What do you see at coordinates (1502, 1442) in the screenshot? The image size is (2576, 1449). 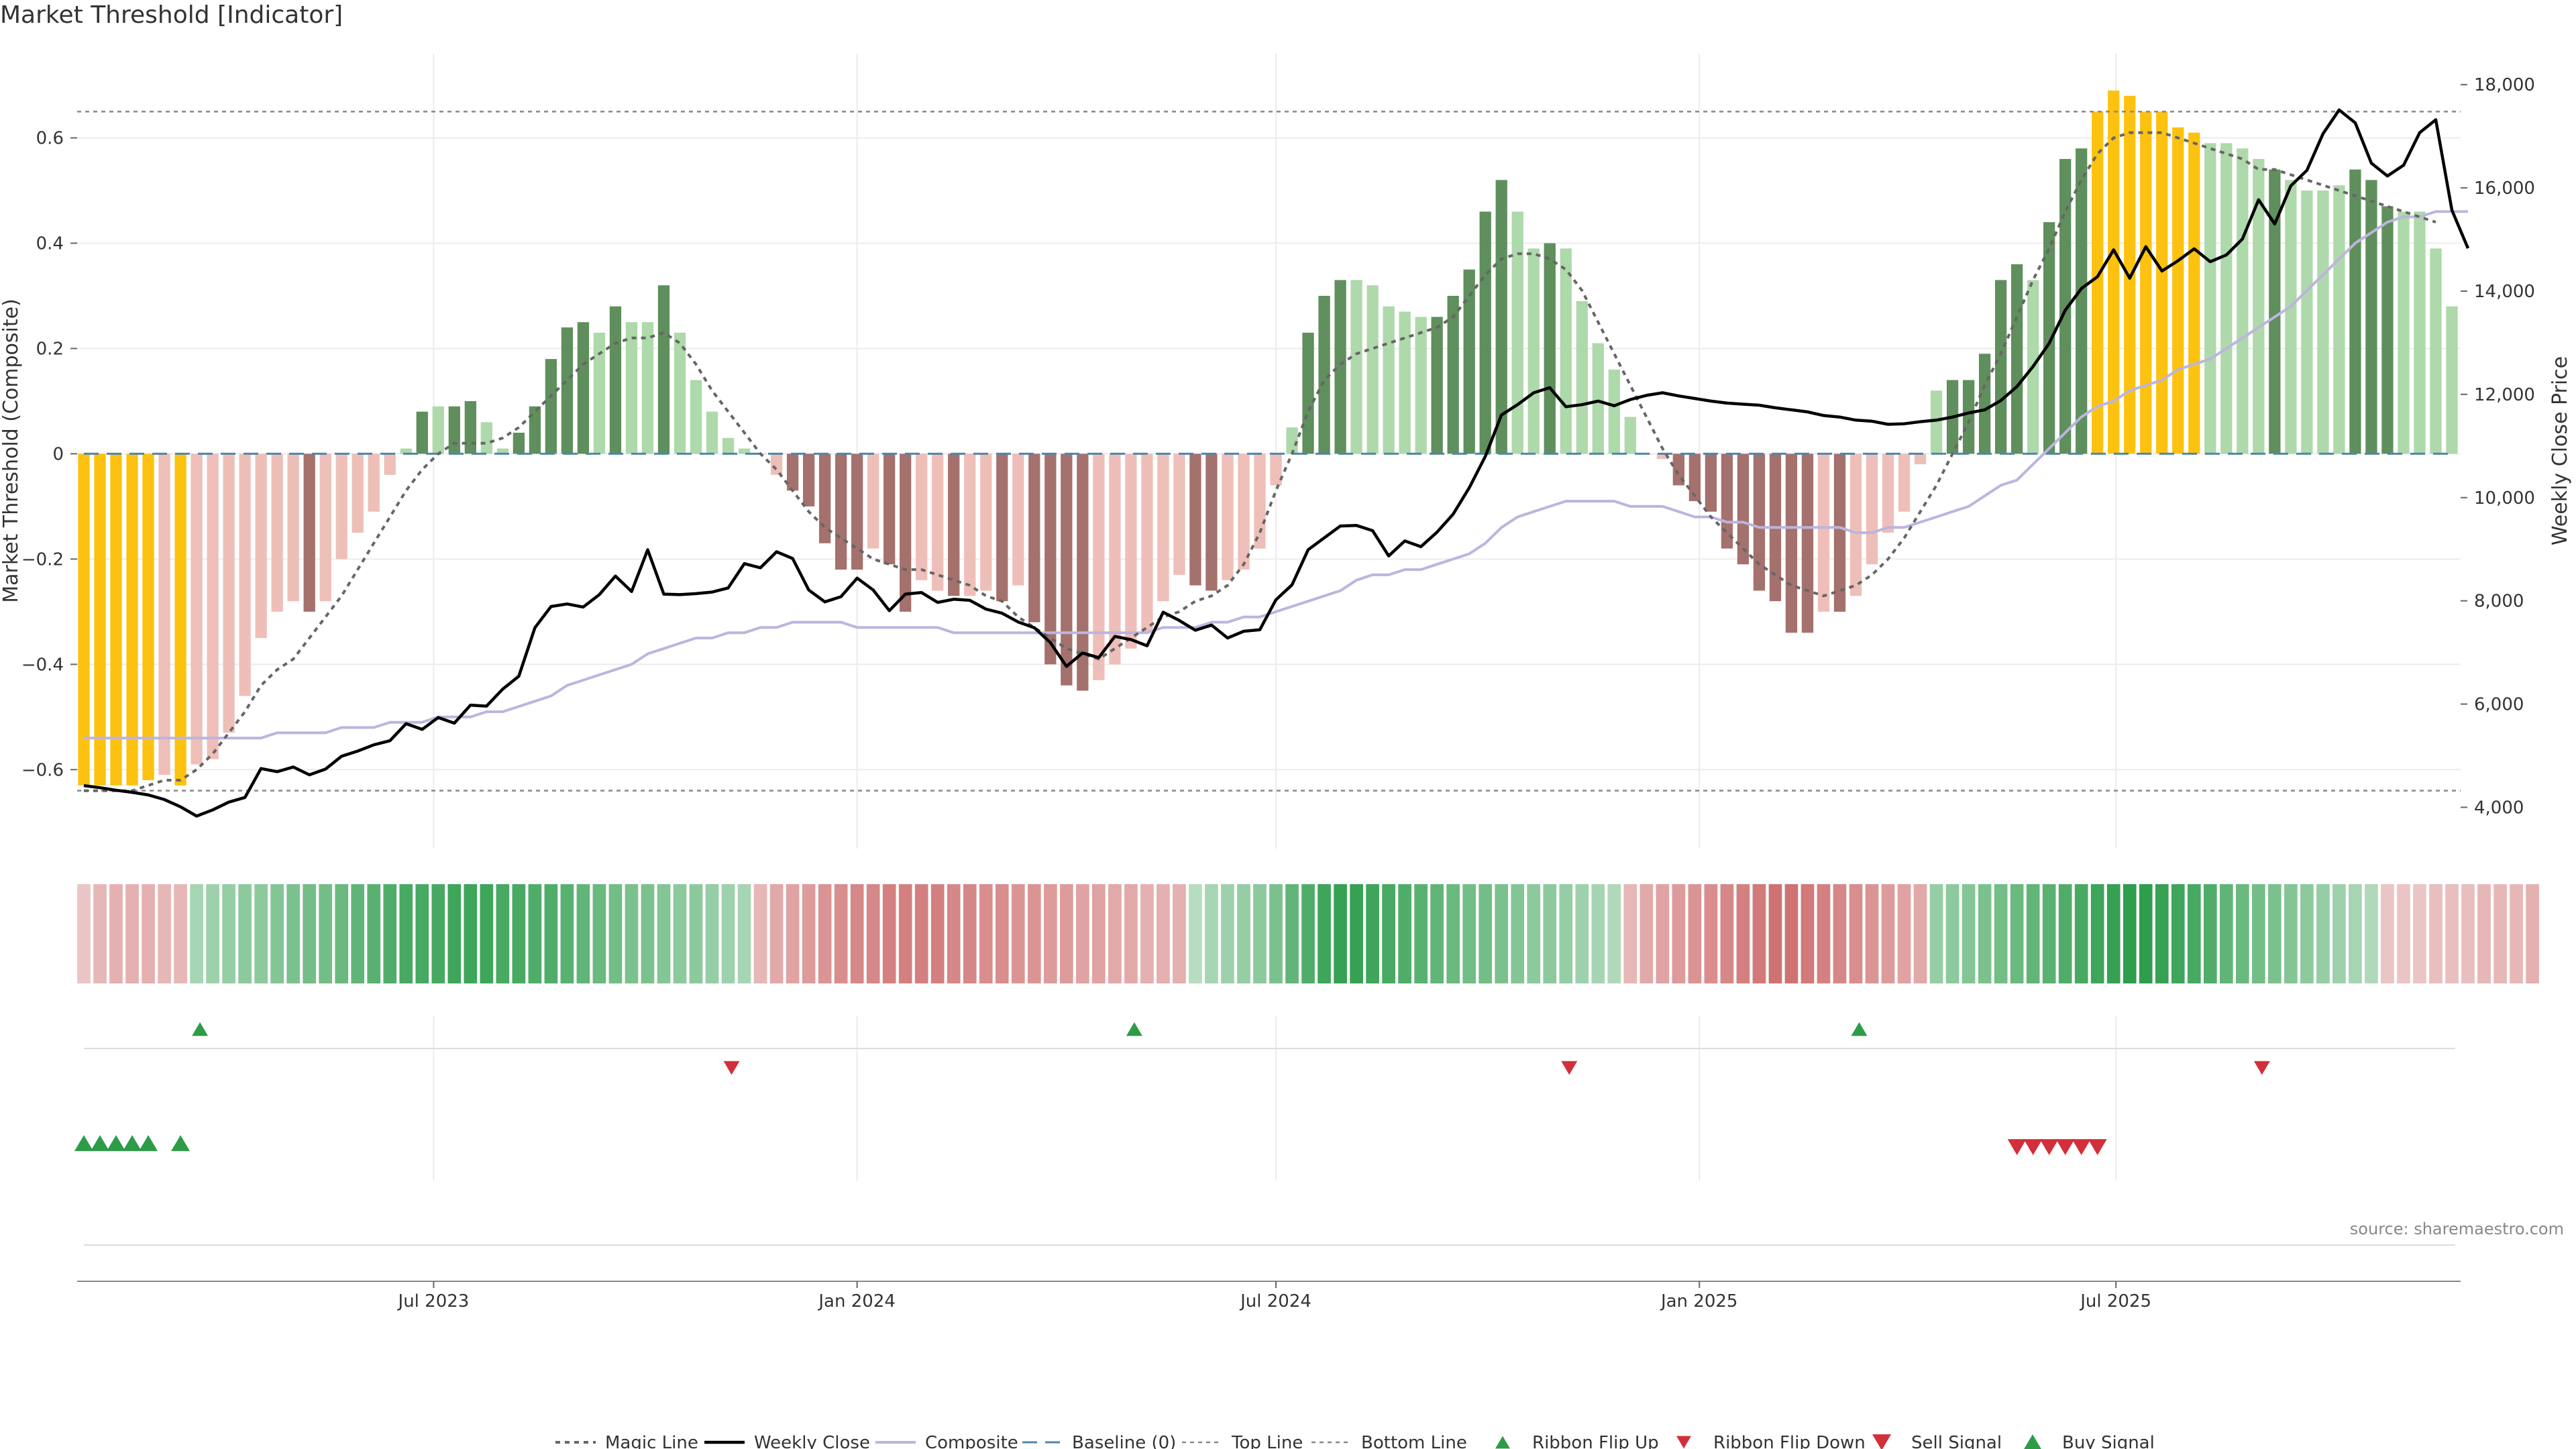 I see `legend-marker-ribbon-flip-up` at bounding box center [1502, 1442].